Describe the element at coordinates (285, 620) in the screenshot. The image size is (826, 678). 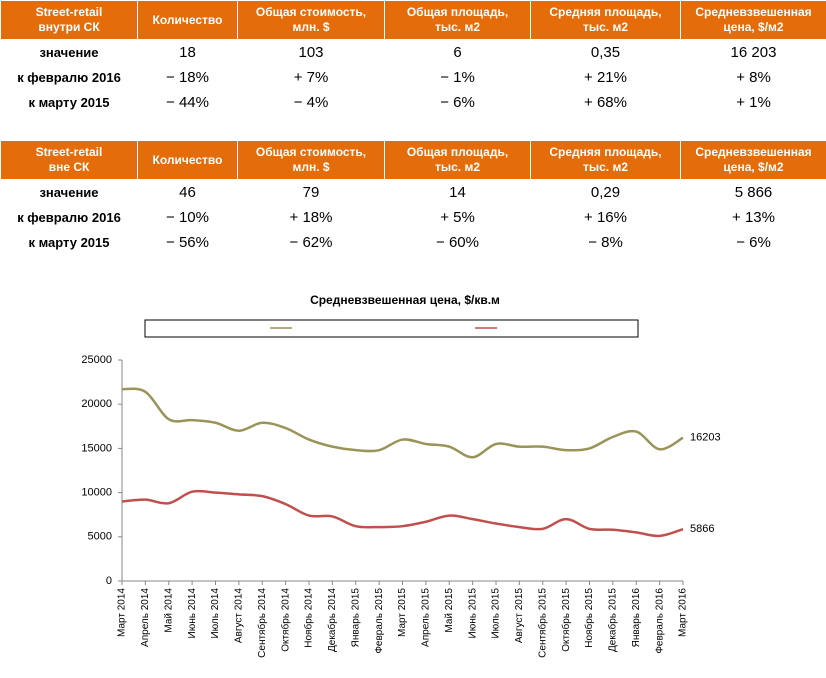
I see `x-tick-label: Октябрь 2014` at that location.